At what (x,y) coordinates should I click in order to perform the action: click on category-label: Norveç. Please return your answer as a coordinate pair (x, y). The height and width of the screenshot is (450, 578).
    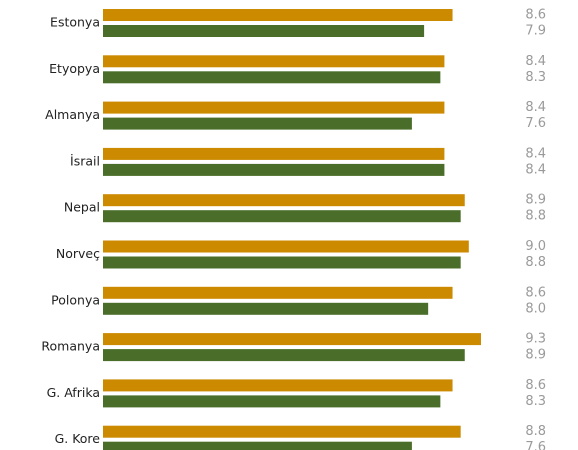
    Looking at the image, I should click on (78, 253).